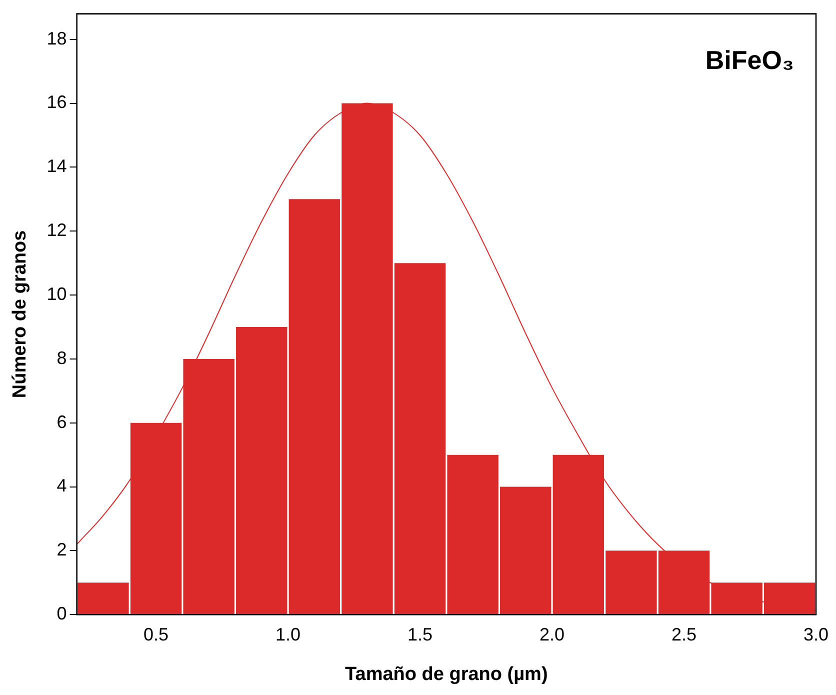 The width and height of the screenshot is (836, 695). Describe the element at coordinates (56, 294) in the screenshot. I see `y-tick-label: 10` at that location.